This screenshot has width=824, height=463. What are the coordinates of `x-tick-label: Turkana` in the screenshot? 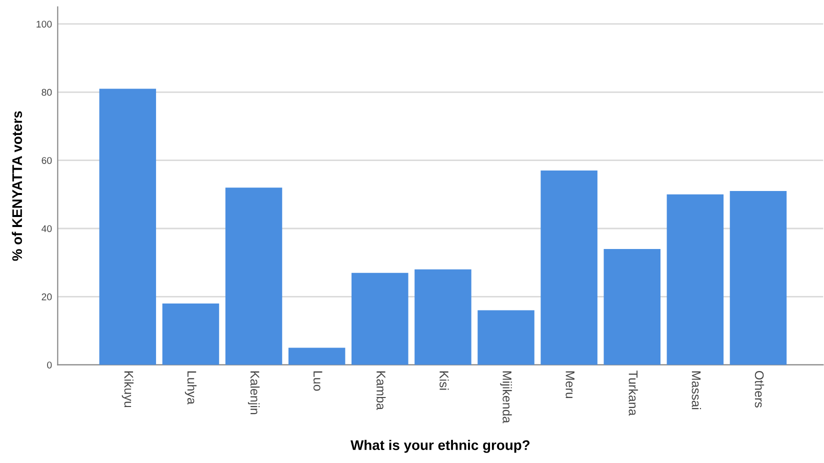 It's located at (633, 393).